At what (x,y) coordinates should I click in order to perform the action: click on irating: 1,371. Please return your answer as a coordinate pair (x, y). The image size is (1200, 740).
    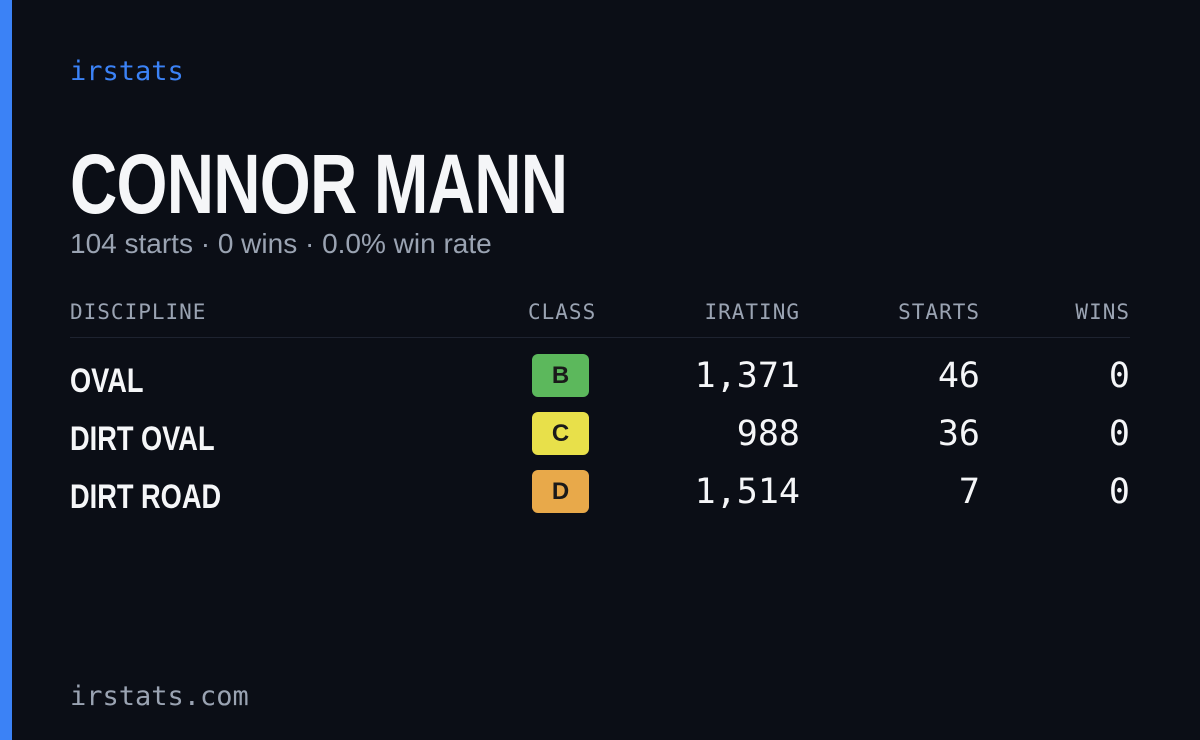
    Looking at the image, I should click on (747, 376).